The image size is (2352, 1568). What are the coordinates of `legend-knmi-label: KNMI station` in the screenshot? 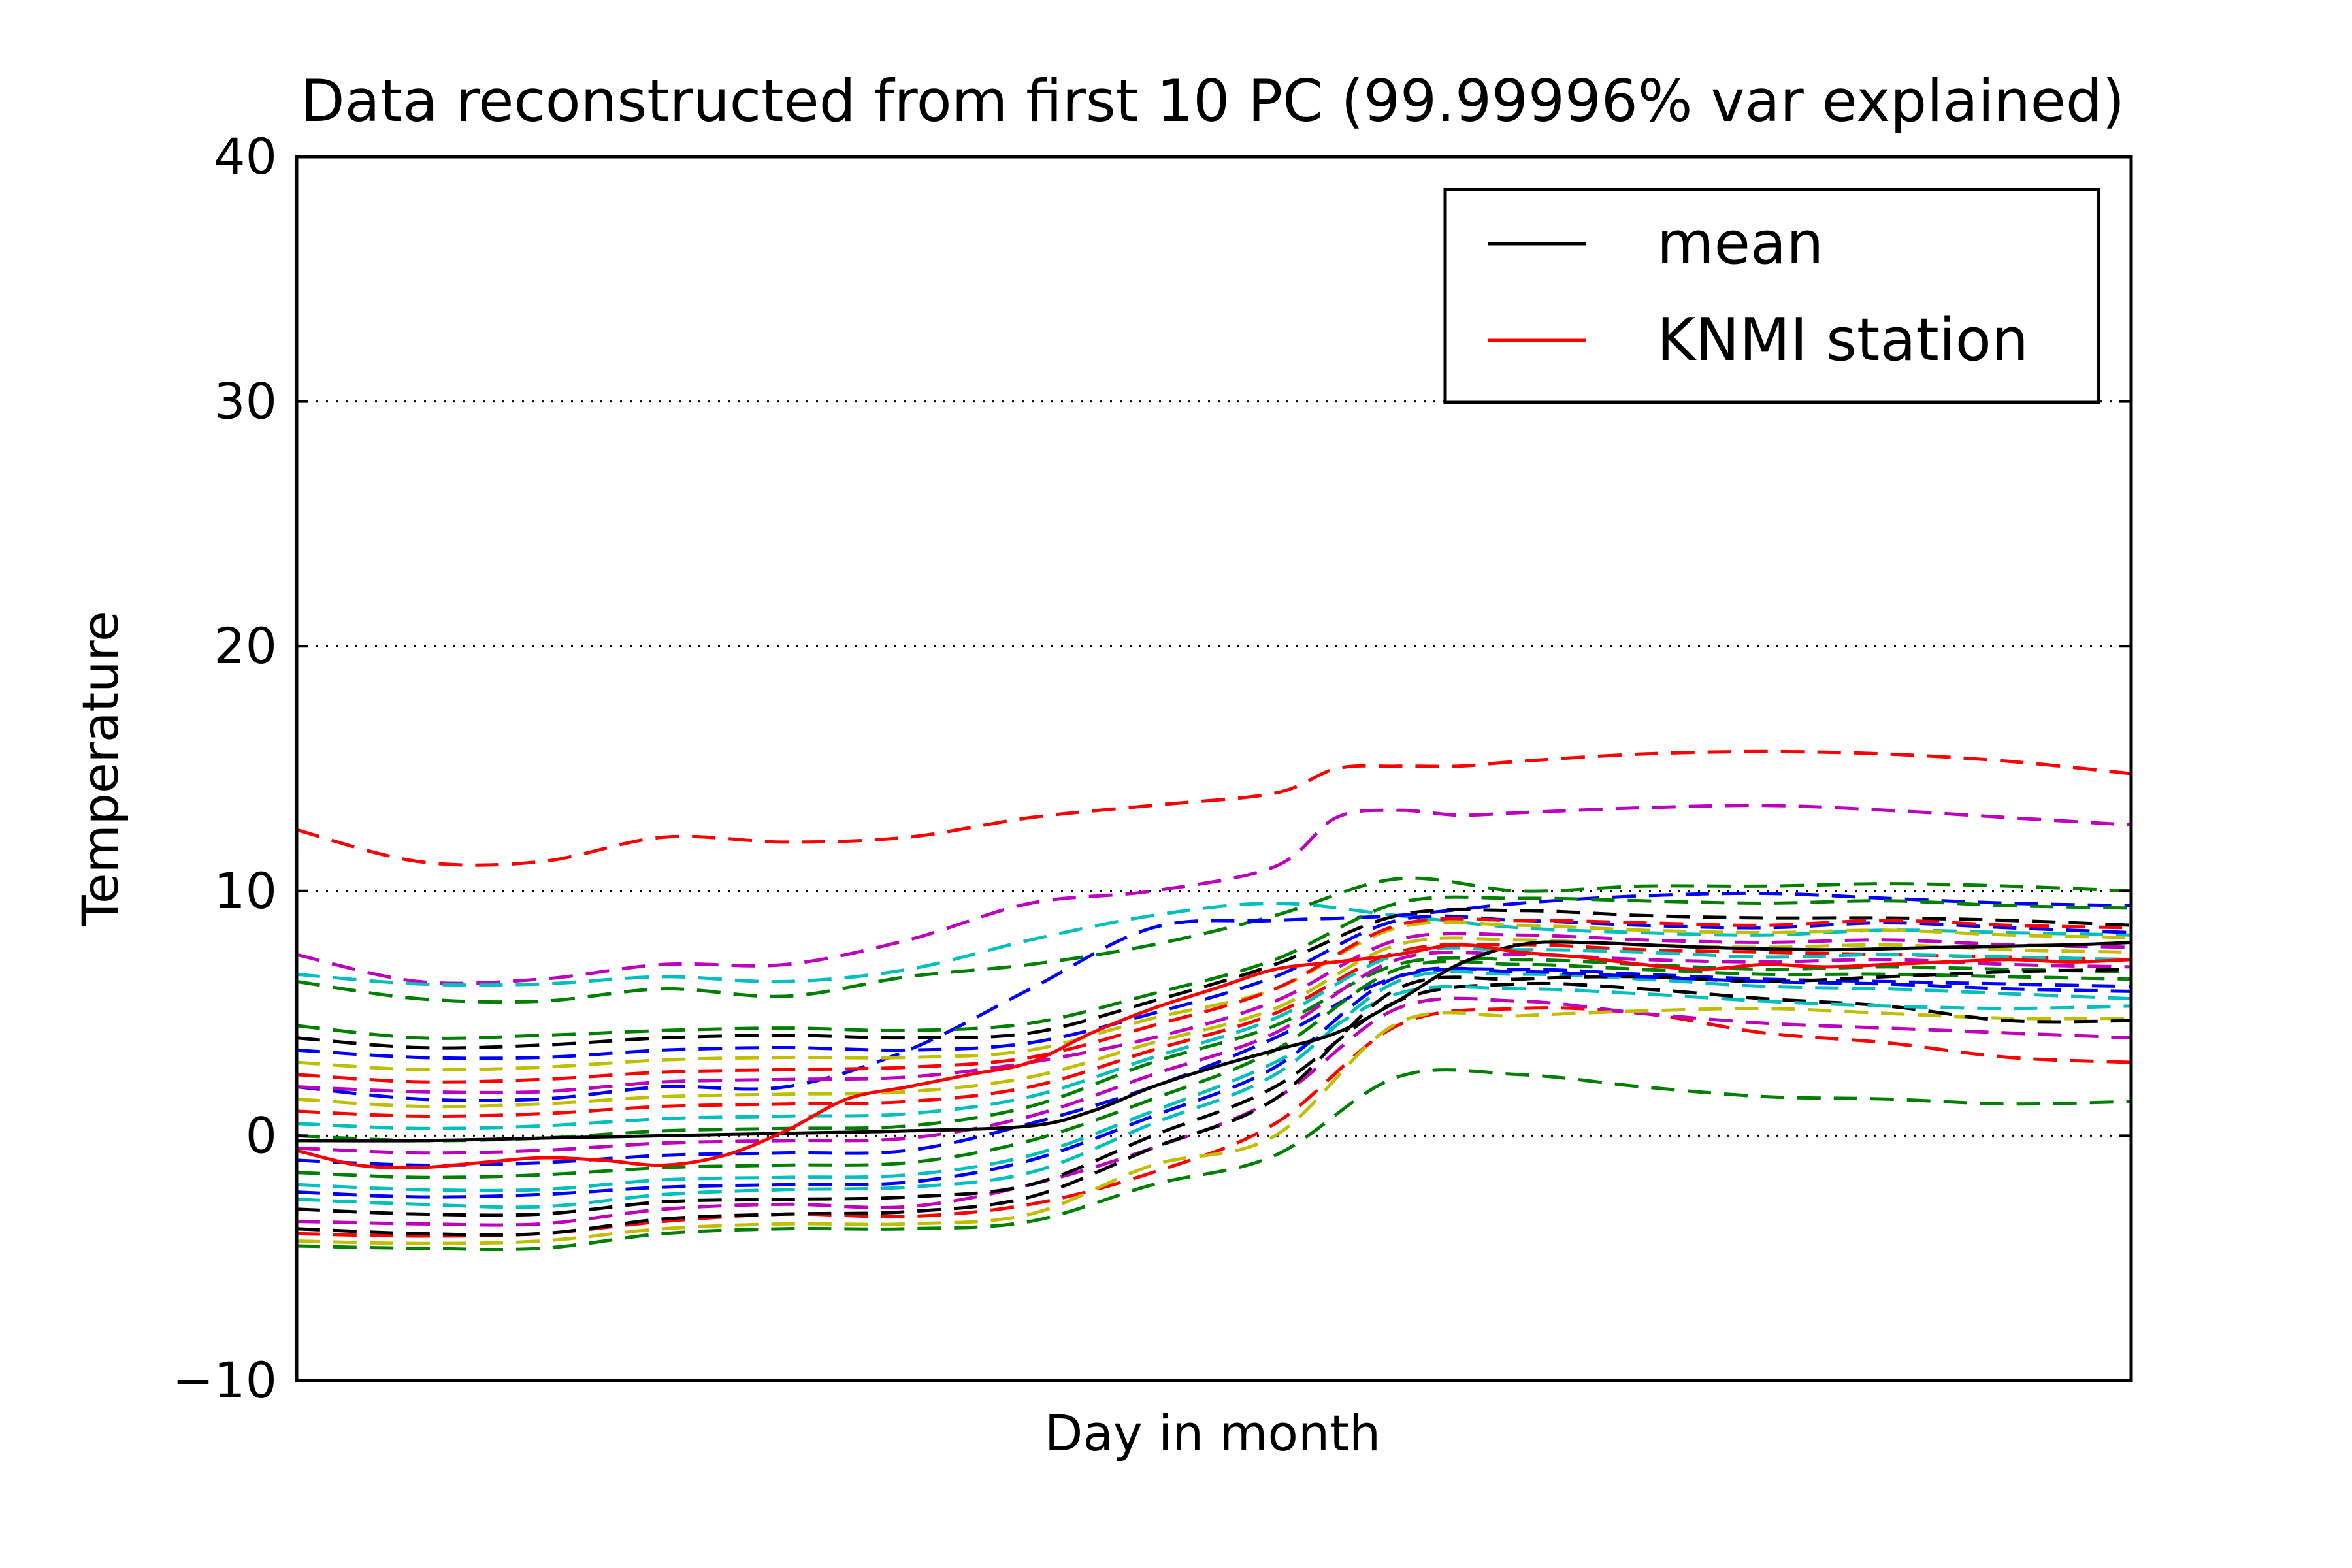 It's located at (1843, 340).